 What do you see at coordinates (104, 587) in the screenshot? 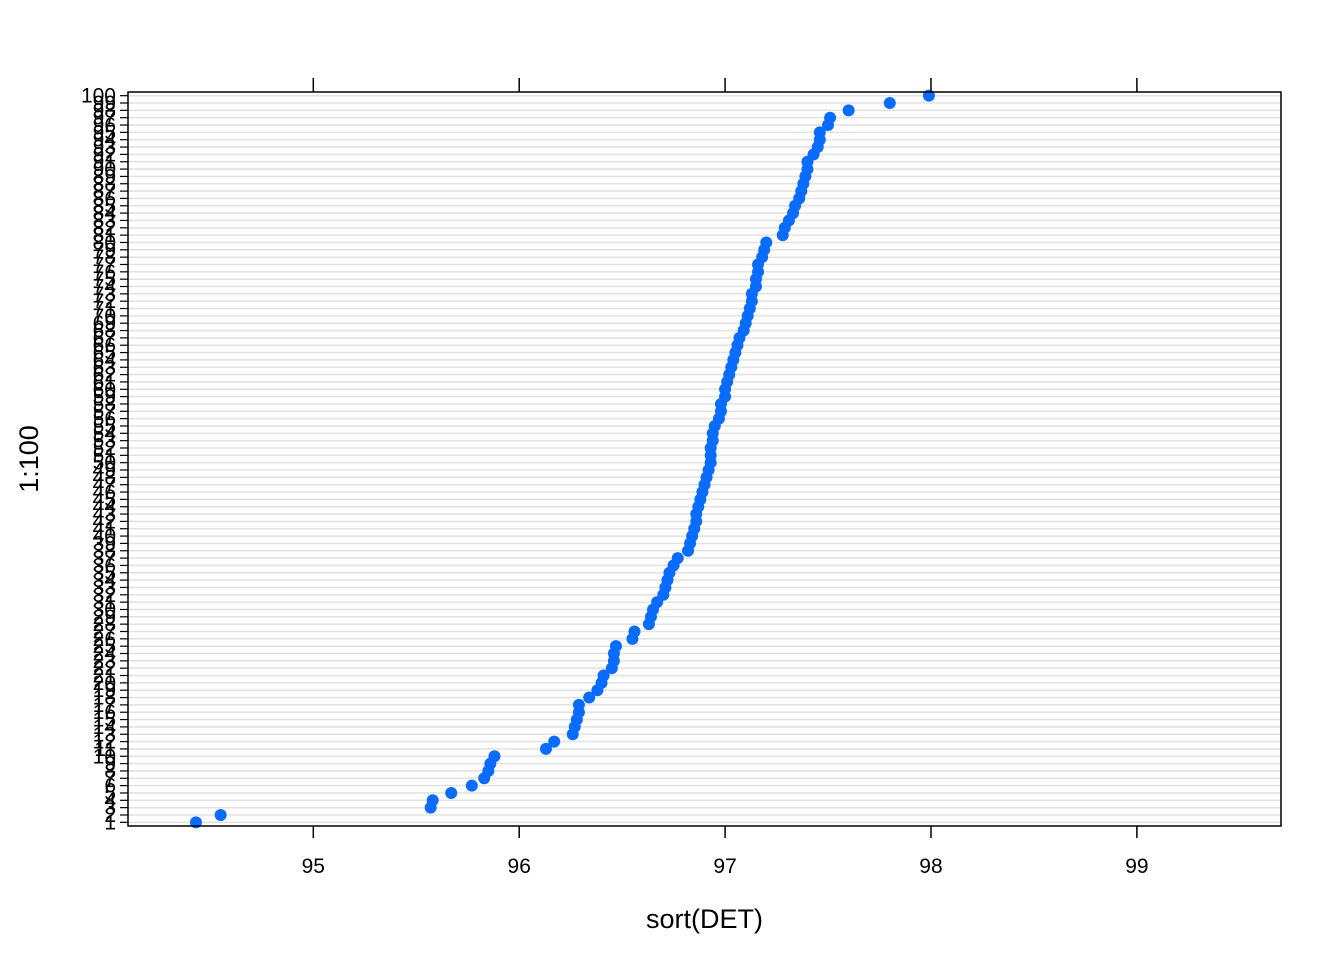
I see `y-tick-label: 33` at bounding box center [104, 587].